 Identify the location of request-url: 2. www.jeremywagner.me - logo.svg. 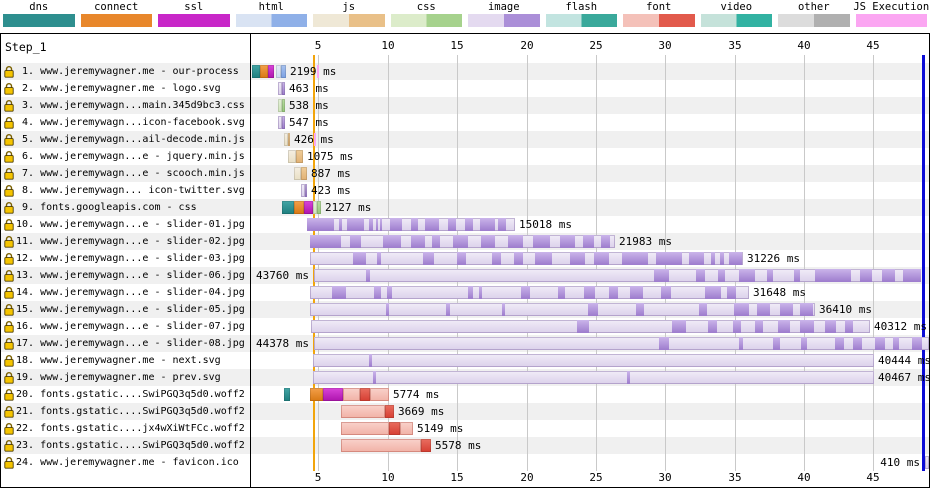
(118, 88).